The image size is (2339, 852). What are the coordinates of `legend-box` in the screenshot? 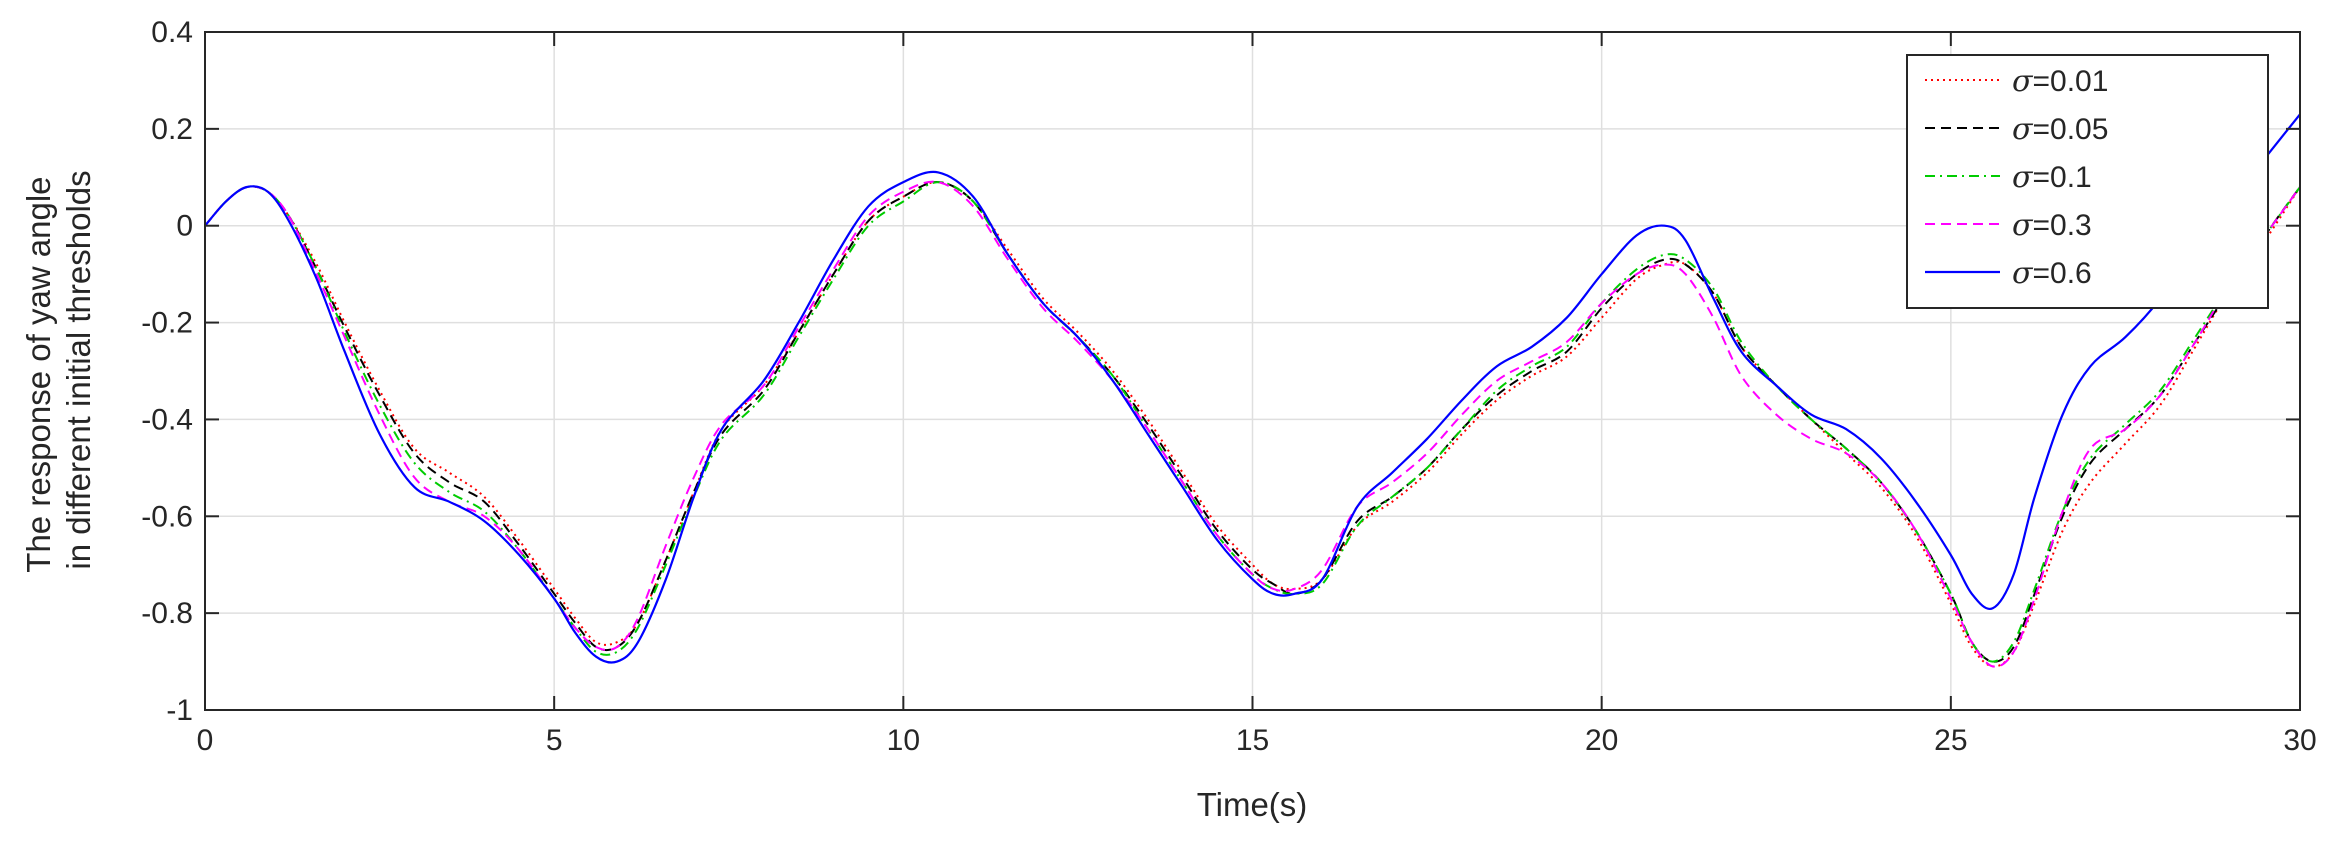 It's located at (2087, 181).